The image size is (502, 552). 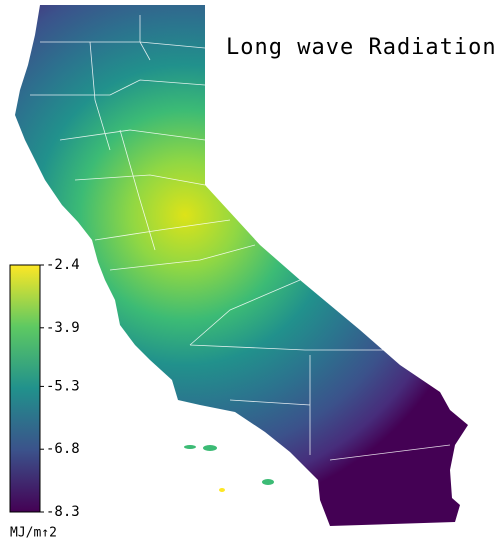 I want to click on islands, so click(x=229, y=468).